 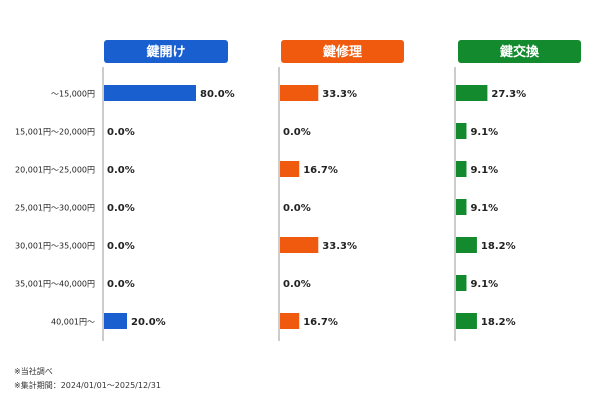 What do you see at coordinates (87, 385) in the screenshot?
I see `note-period: ※集計期間：2024/01/01～2025/12/31` at bounding box center [87, 385].